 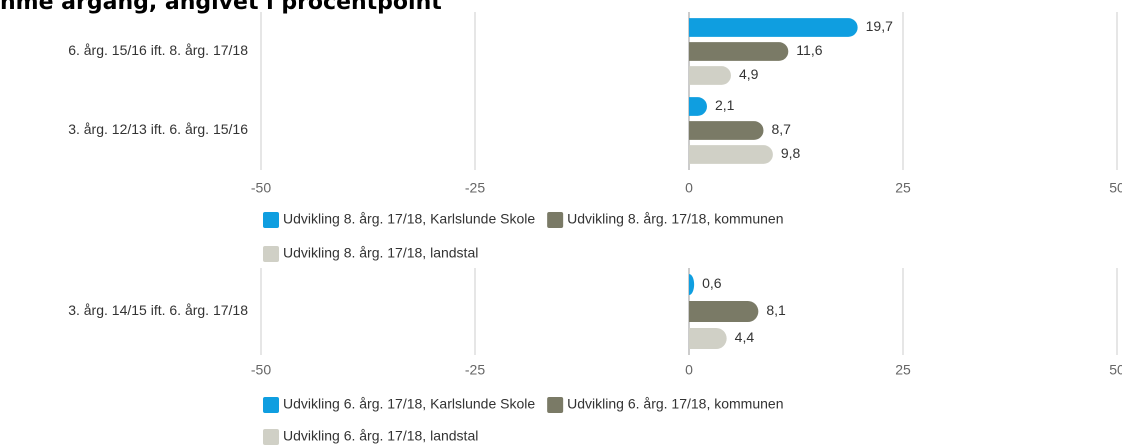 What do you see at coordinates (158, 50) in the screenshot?
I see `y-tick-label: 6. årg. 15/16 ift. 8. årg. 17/18` at bounding box center [158, 50].